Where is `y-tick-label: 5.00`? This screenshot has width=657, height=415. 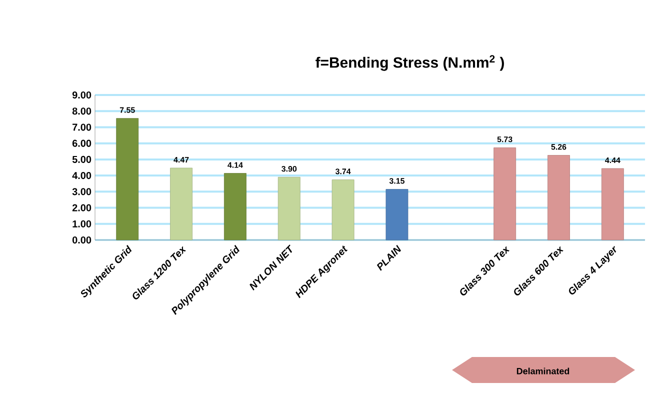 y-tick-label: 5.00 is located at coordinates (82, 159).